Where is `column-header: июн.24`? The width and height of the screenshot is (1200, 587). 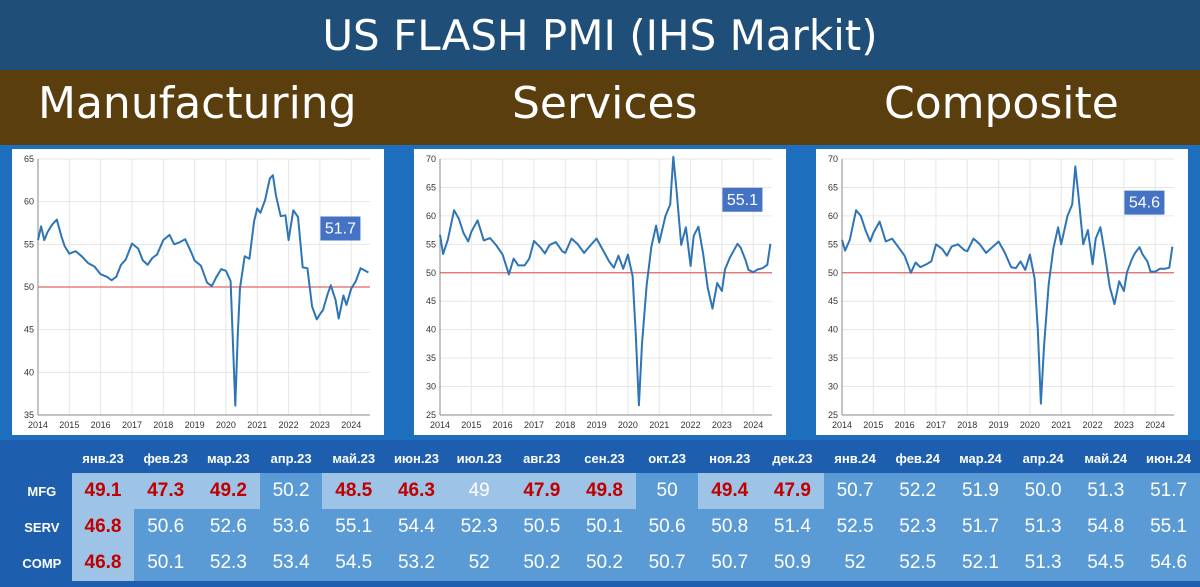
column-header: июн.24 is located at coordinates (1169, 458).